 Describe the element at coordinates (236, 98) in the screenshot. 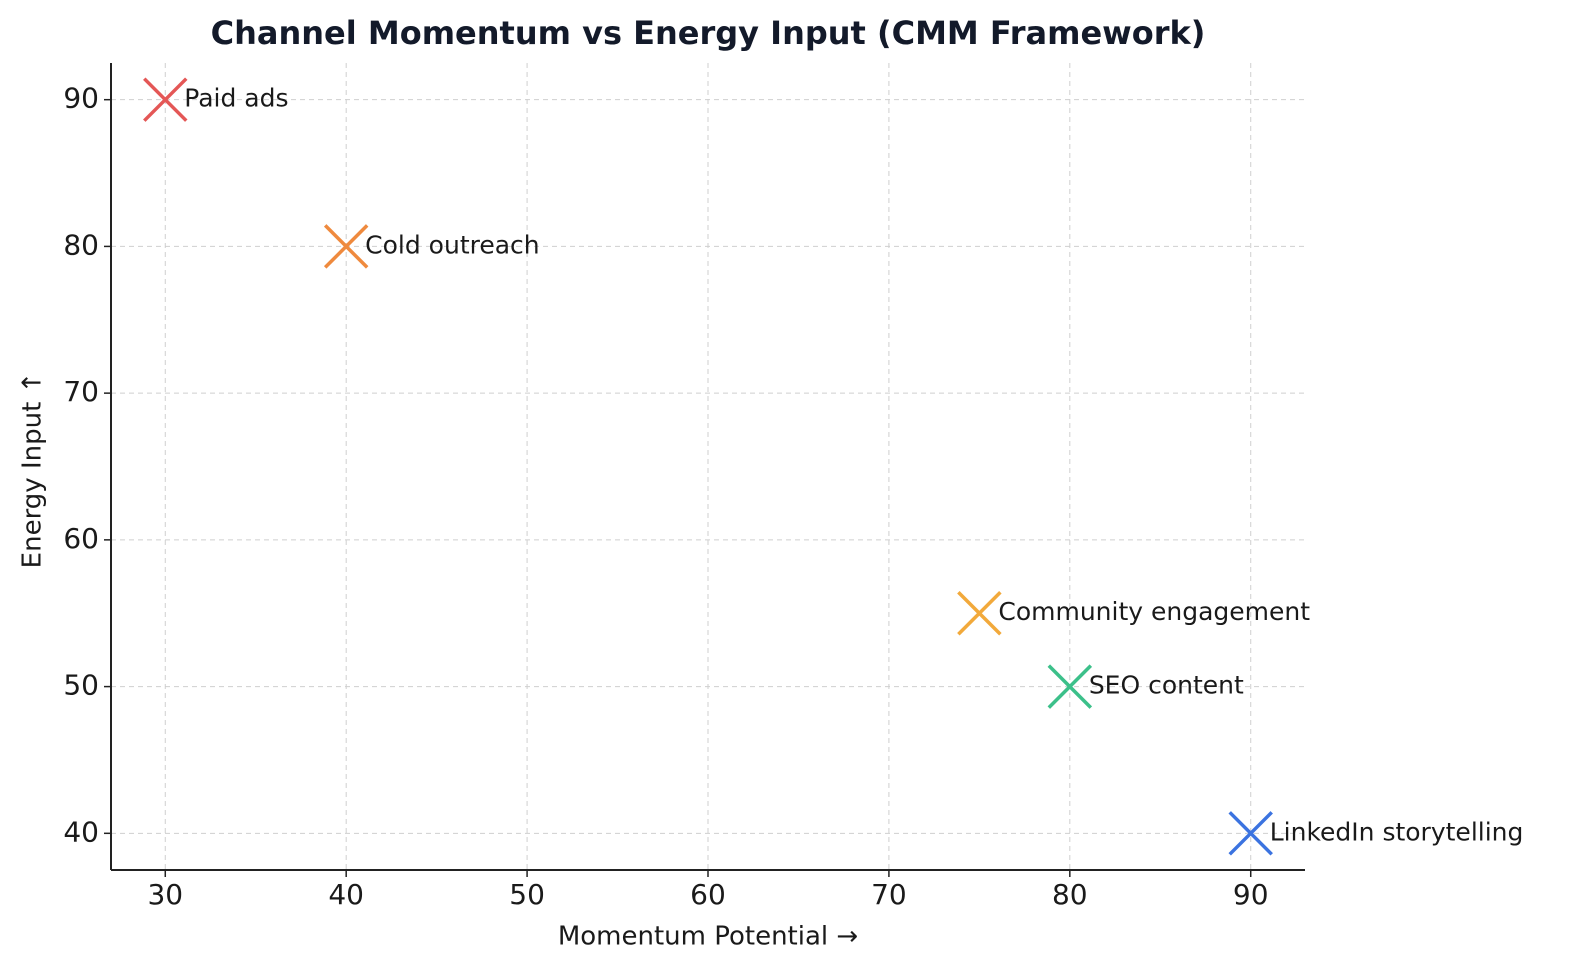

I see `point-label: Paid ads` at that location.